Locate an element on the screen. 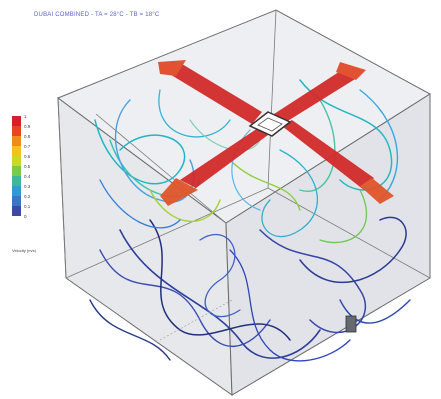 This screenshot has width=441, height=399. legend-tick-label: 0.6 is located at coordinates (27, 156).